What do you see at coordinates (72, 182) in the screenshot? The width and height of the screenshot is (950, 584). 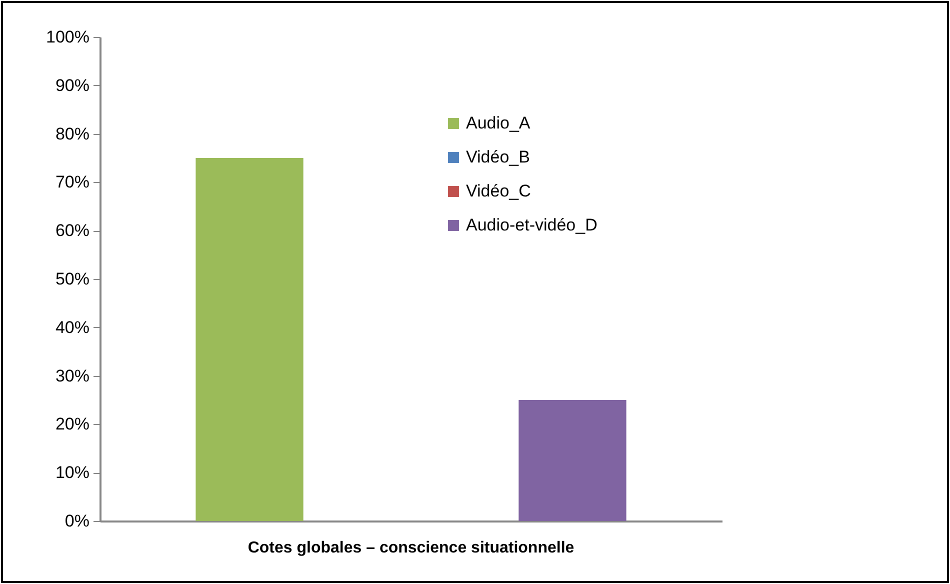 I see `y-tick-label: 70%` at bounding box center [72, 182].